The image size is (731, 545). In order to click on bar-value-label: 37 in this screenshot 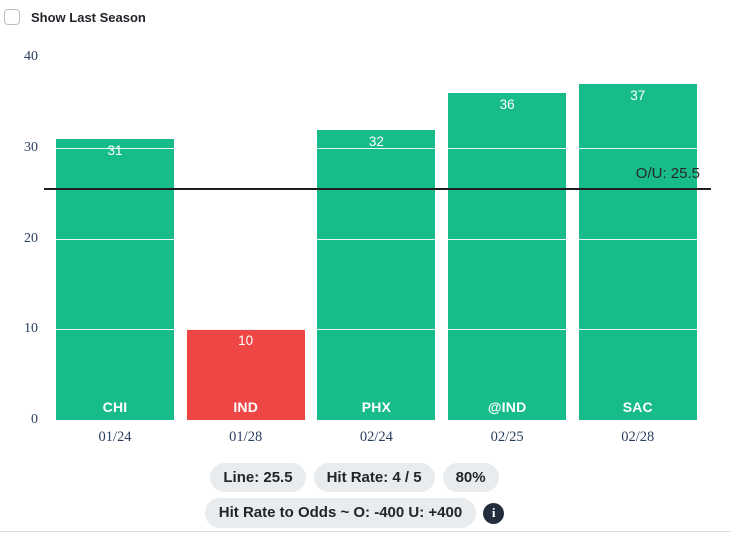, I will do `click(638, 96)`.